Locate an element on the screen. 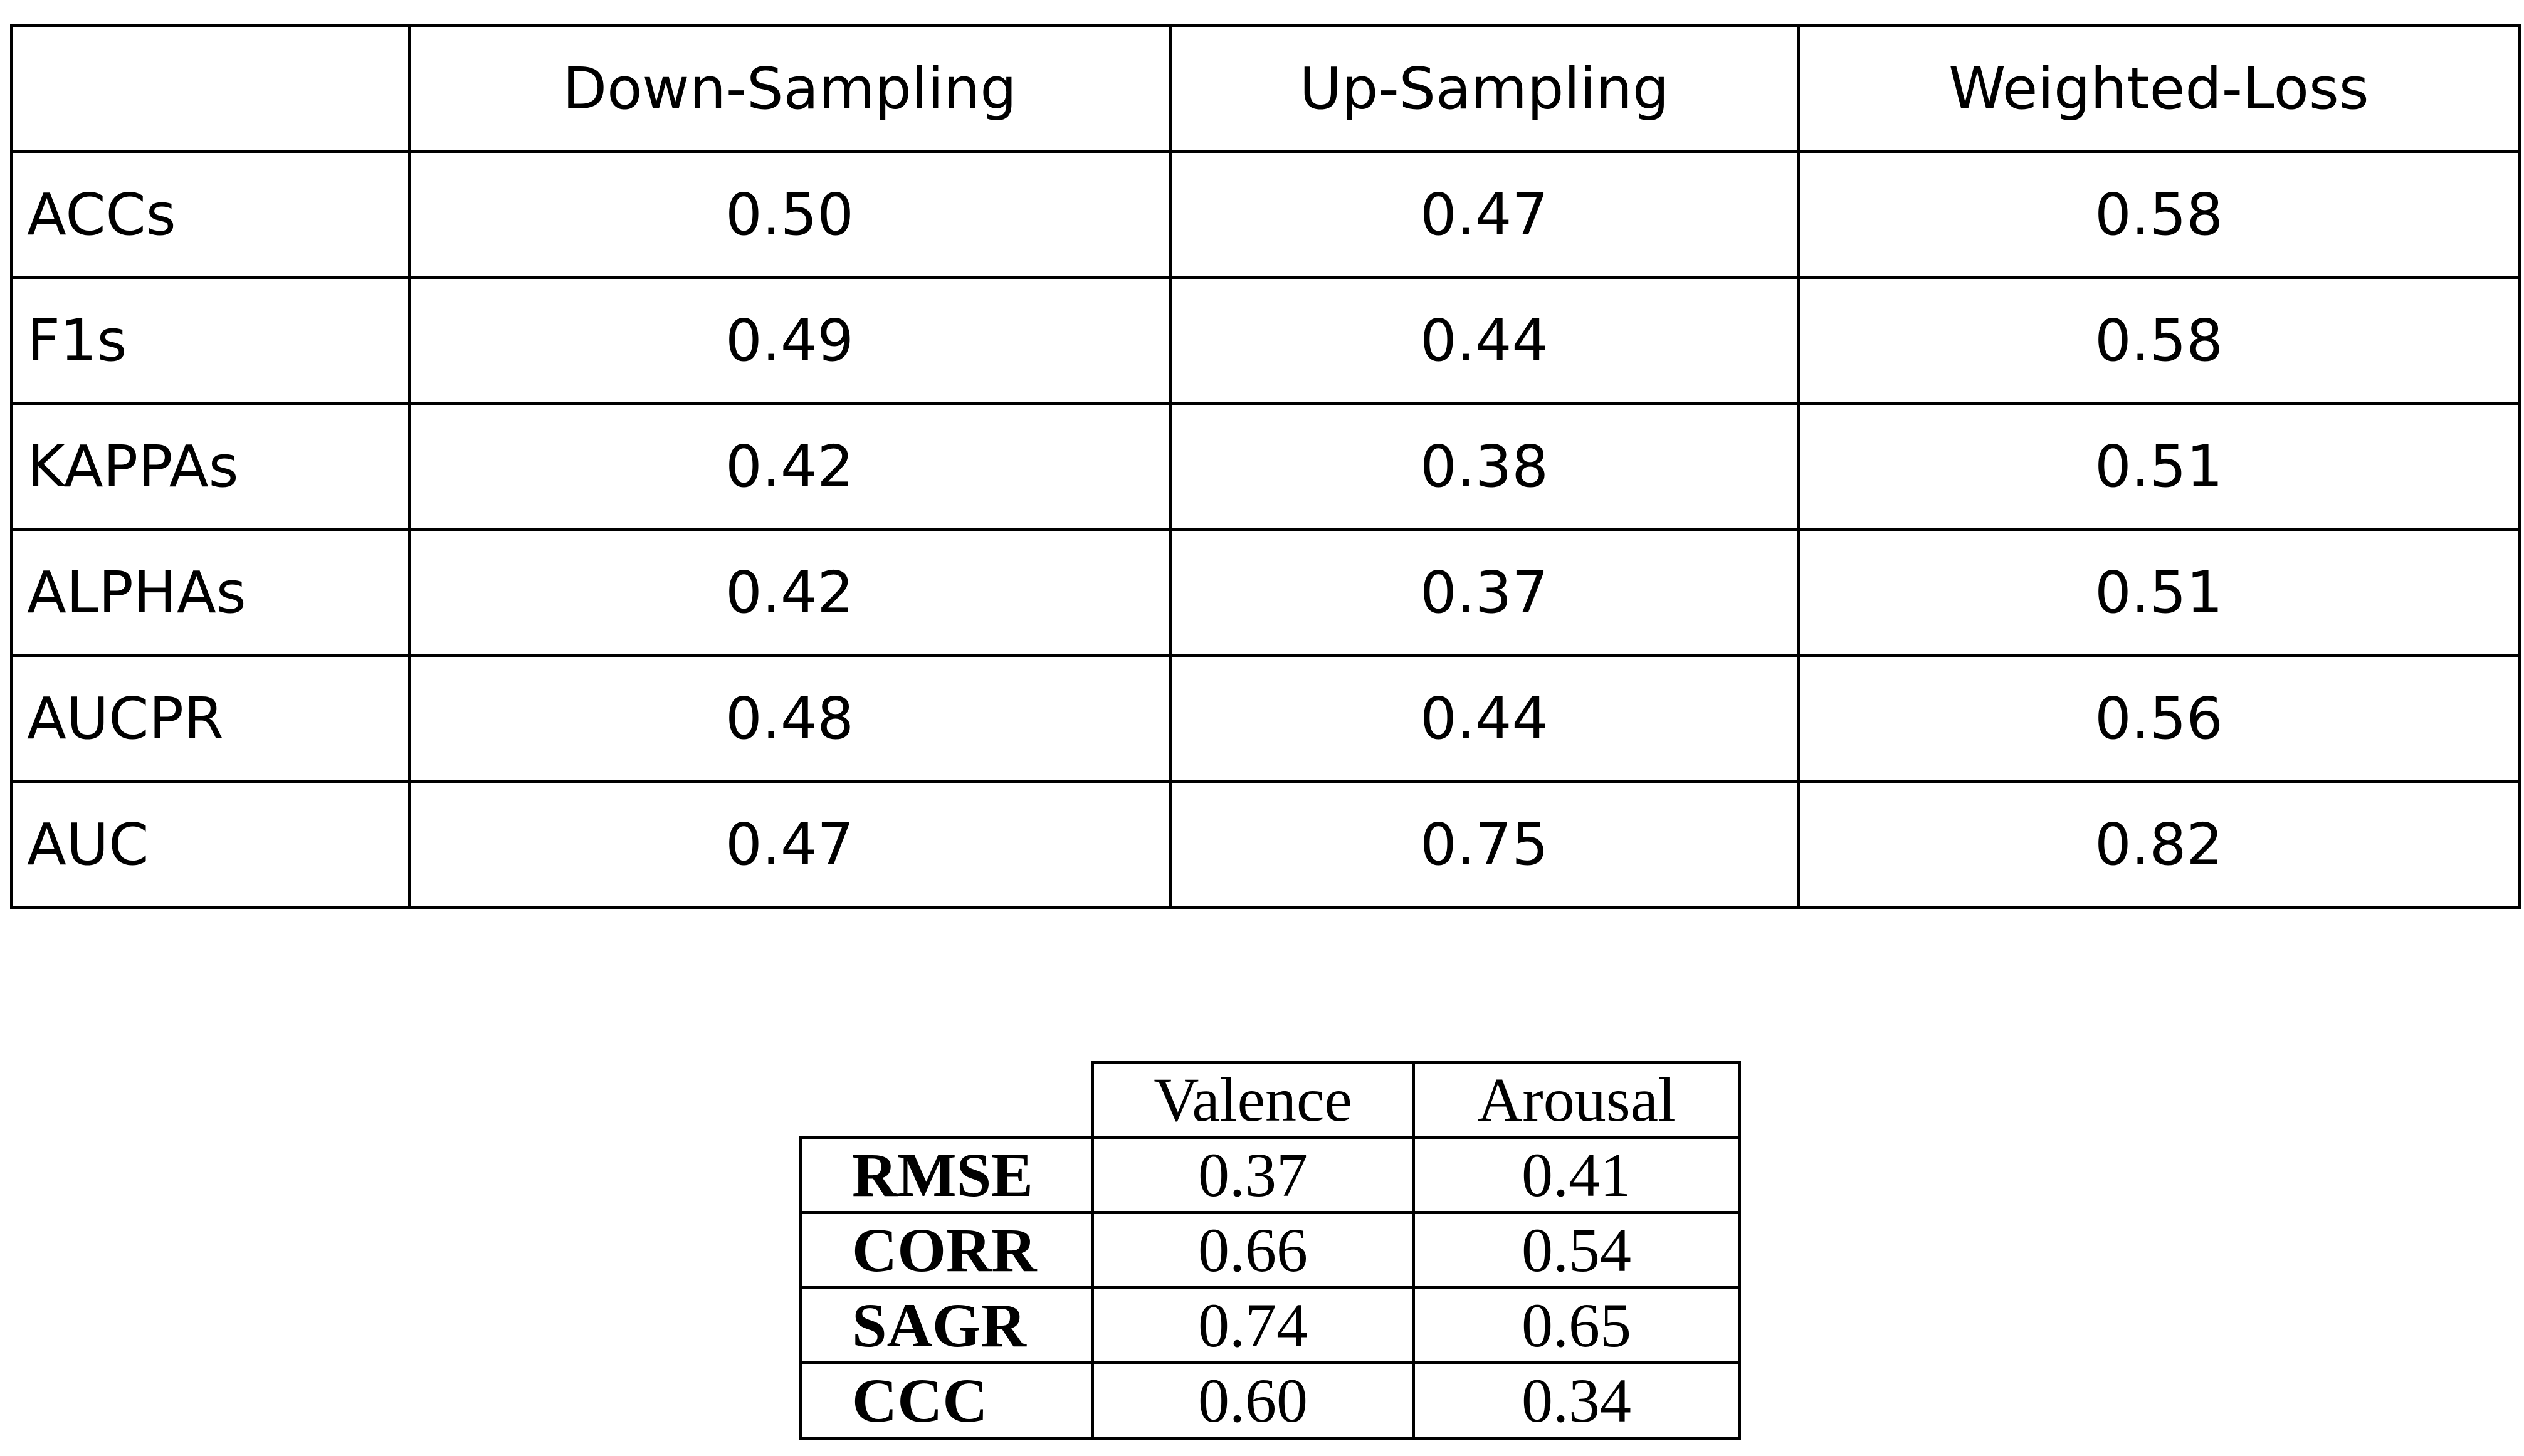  row-label: RMSE is located at coordinates (946, 1175).